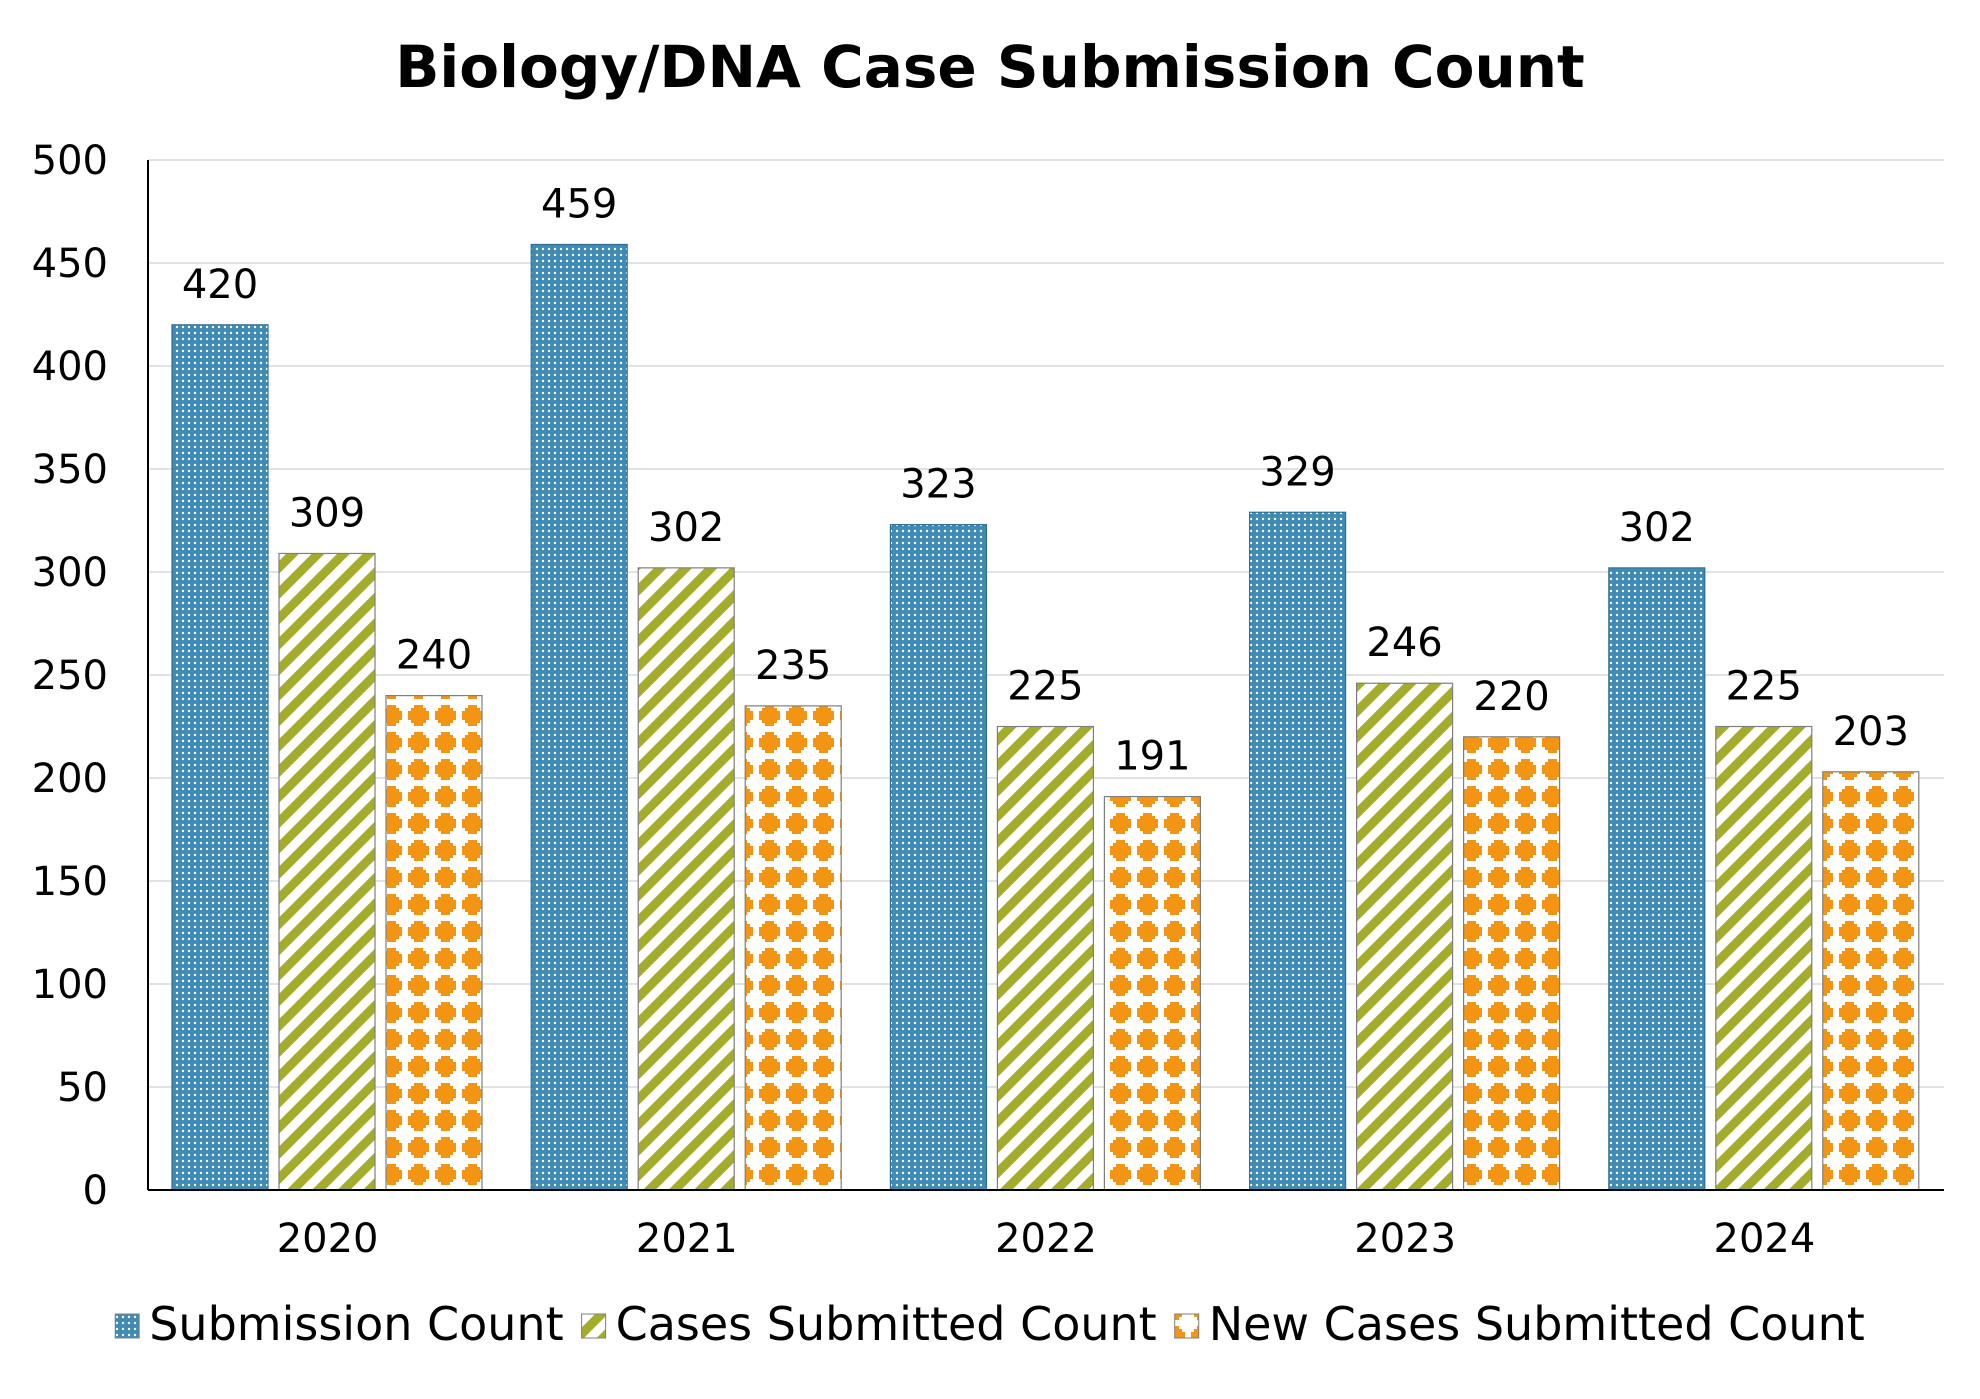  I want to click on x-tick-label: 2022, so click(1046, 1239).